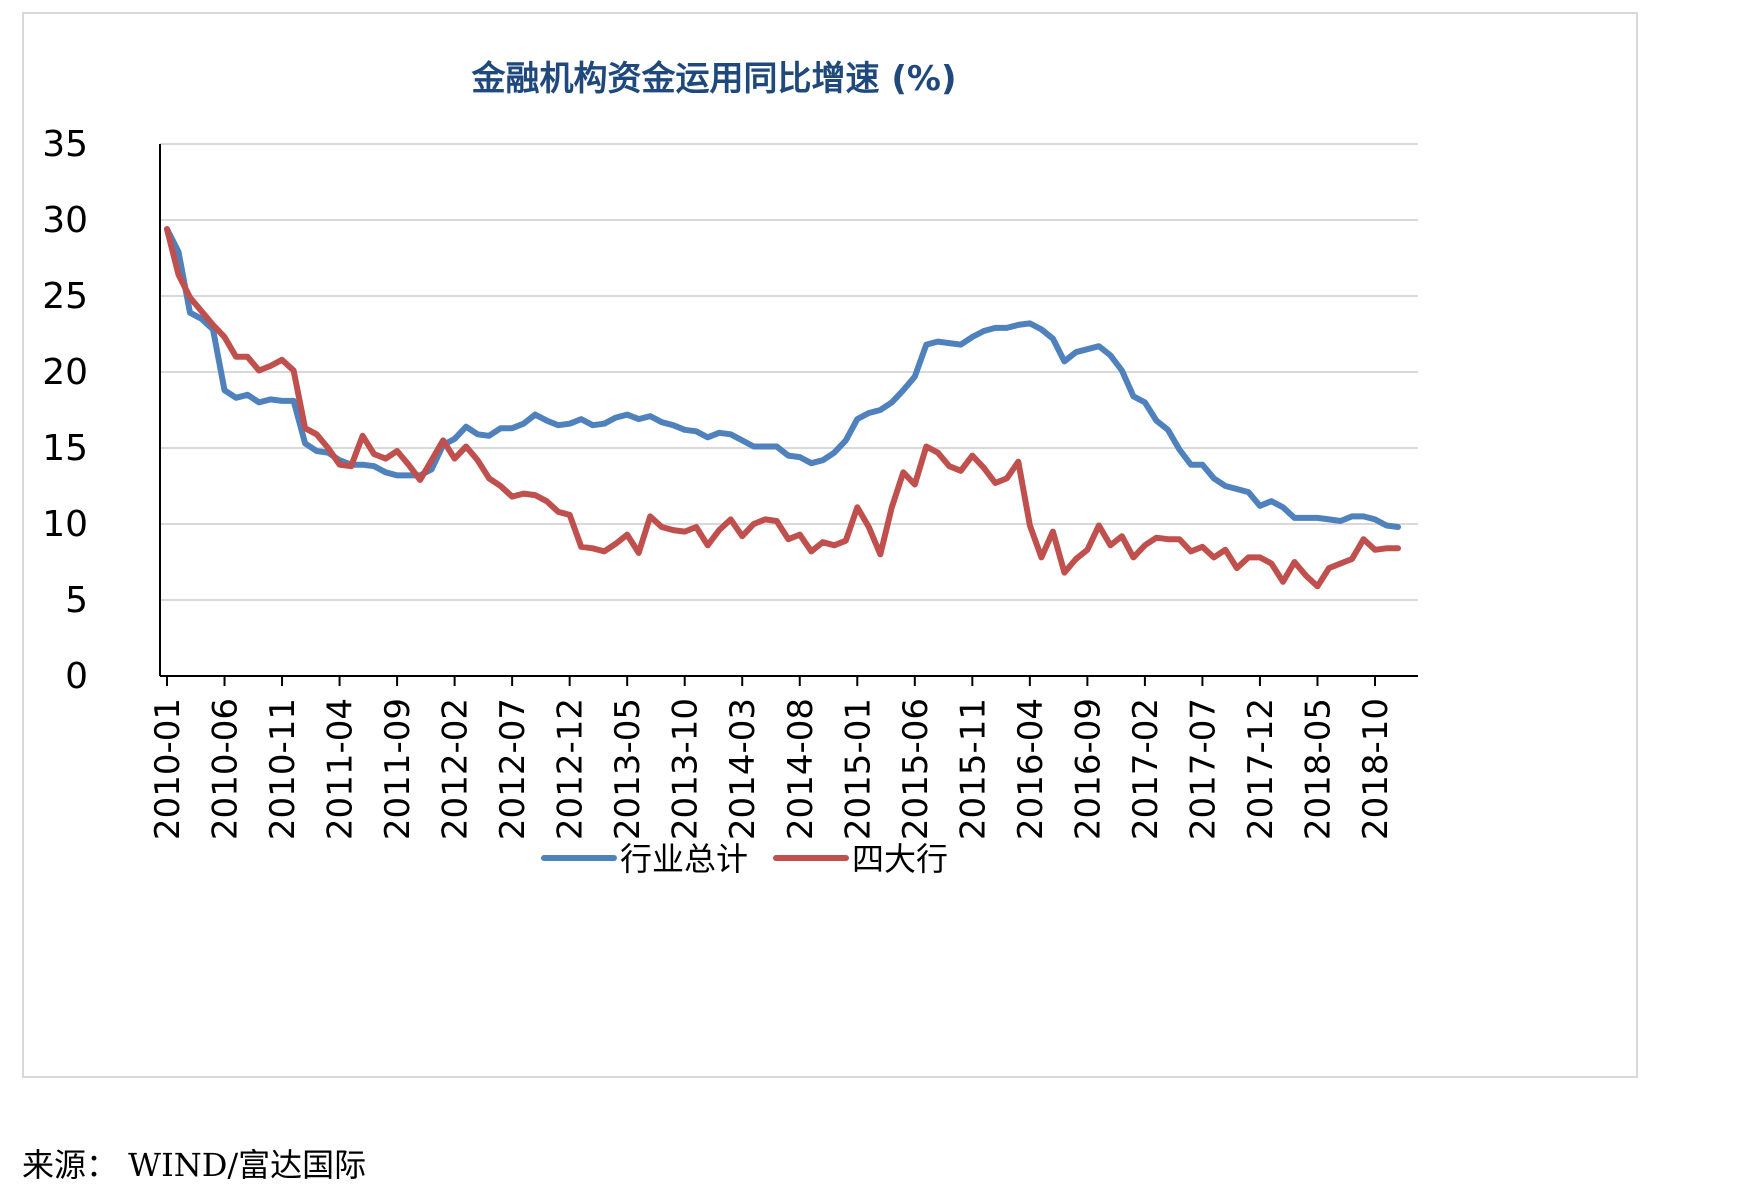  I want to click on x-tick-label: 2012-07, so click(513, 769).